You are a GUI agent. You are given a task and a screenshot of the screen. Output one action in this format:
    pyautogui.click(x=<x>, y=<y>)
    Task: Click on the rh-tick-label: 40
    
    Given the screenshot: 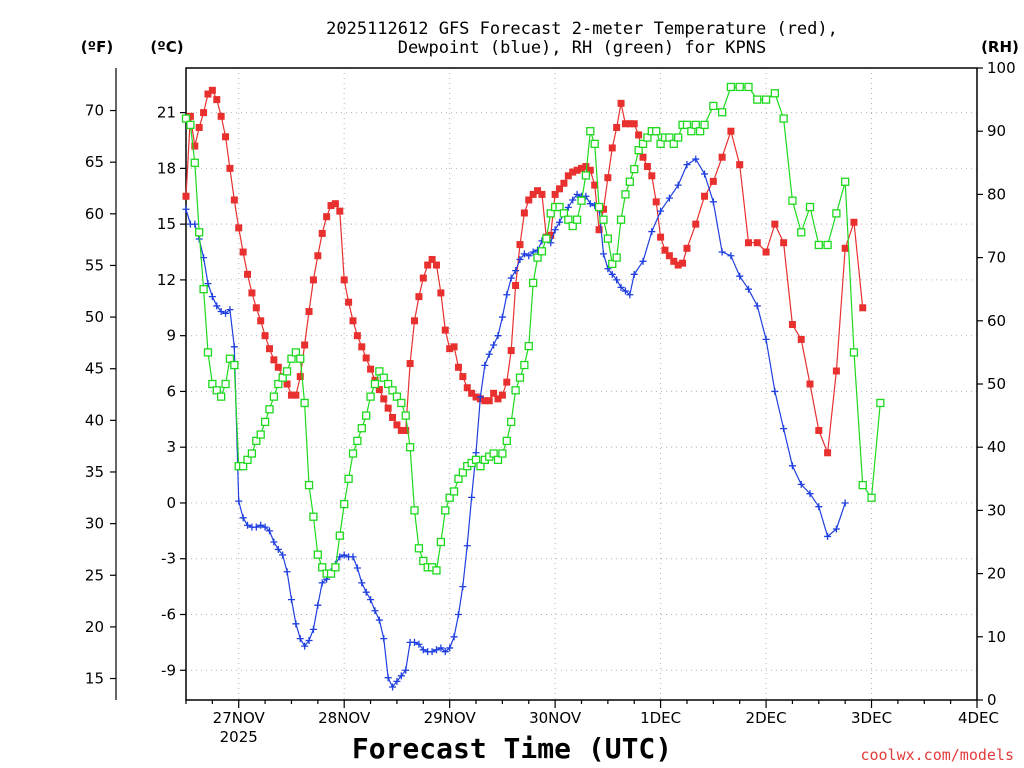 What is the action you would take?
    pyautogui.click(x=996, y=447)
    